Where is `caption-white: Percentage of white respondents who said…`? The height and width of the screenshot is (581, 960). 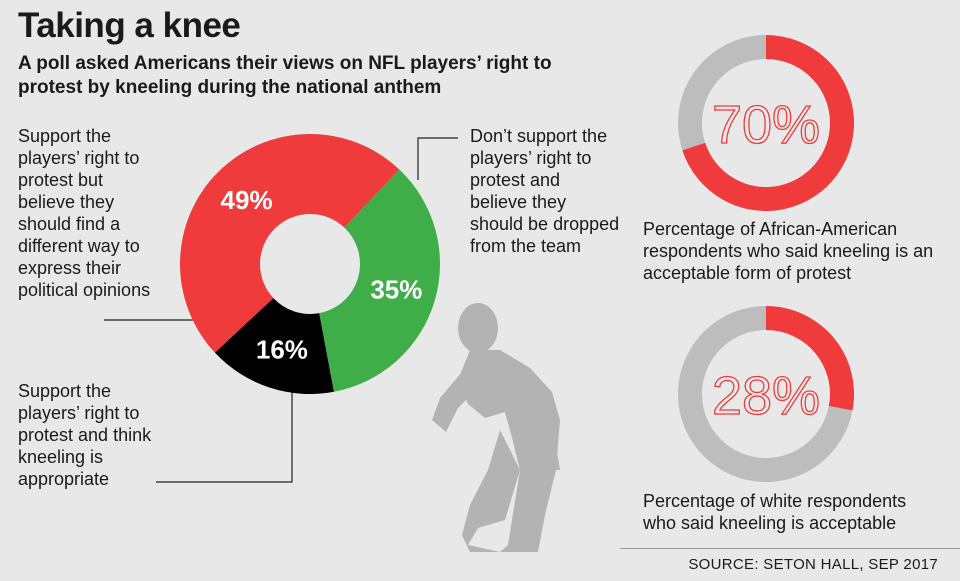
caption-white: Percentage of white respondents who said… is located at coordinates (775, 512).